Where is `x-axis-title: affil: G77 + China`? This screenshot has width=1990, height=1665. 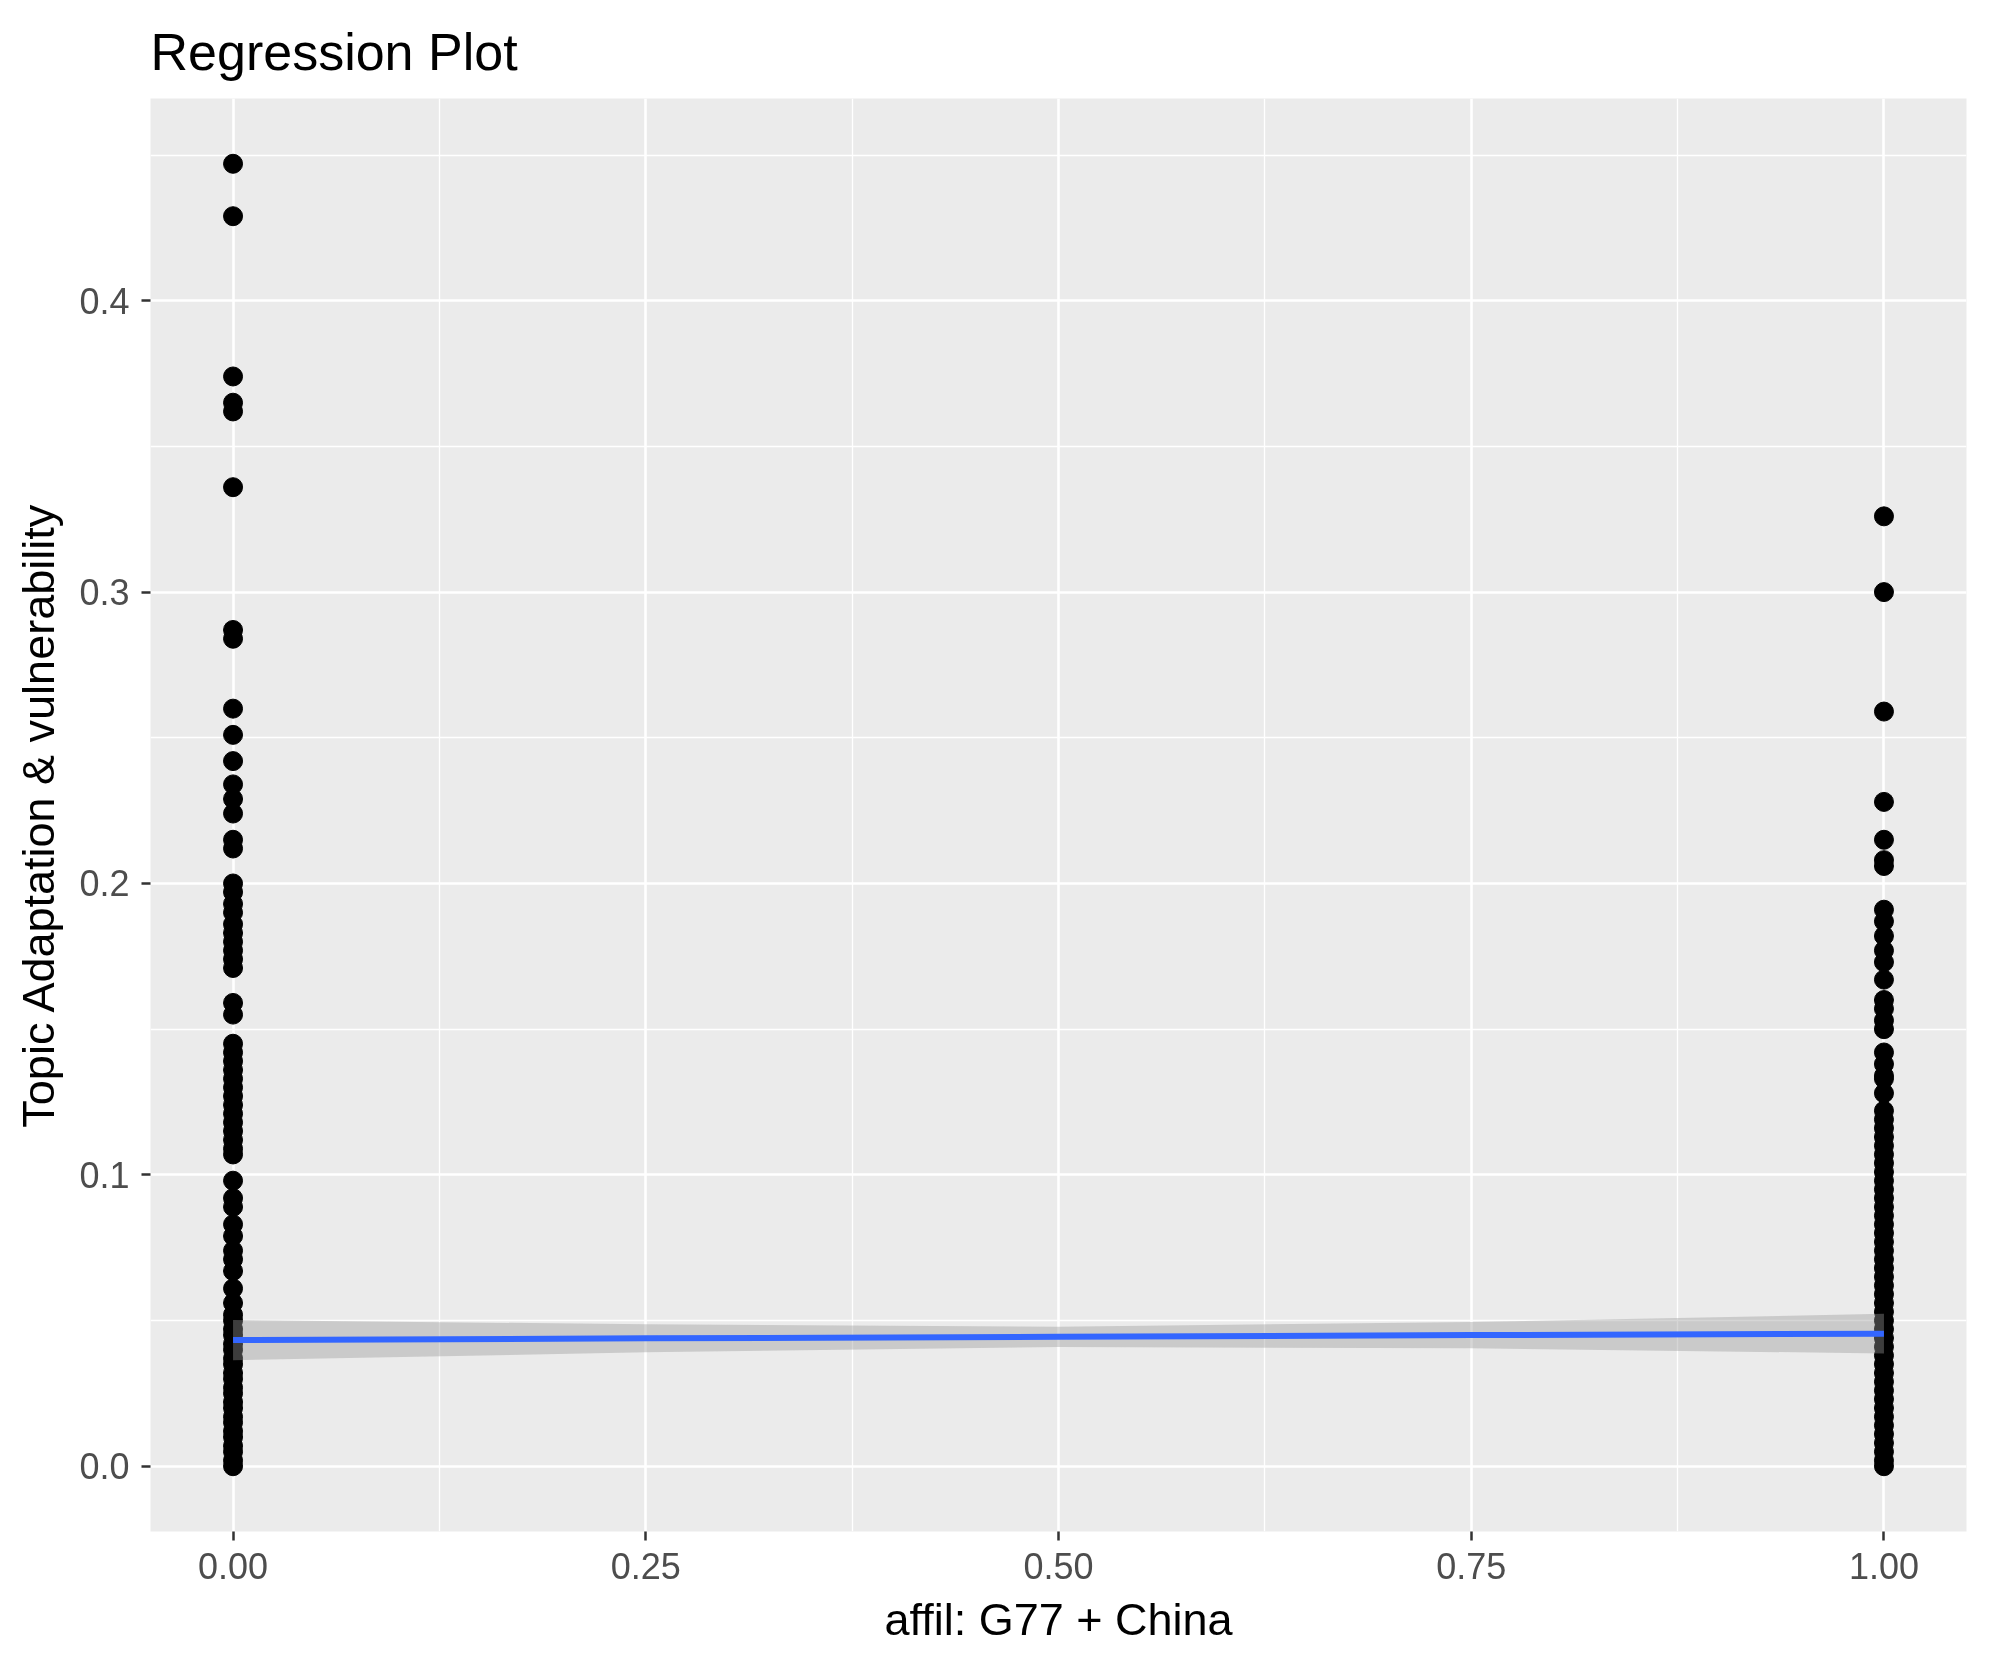 x-axis-title: affil: G77 + China is located at coordinates (1059, 1619).